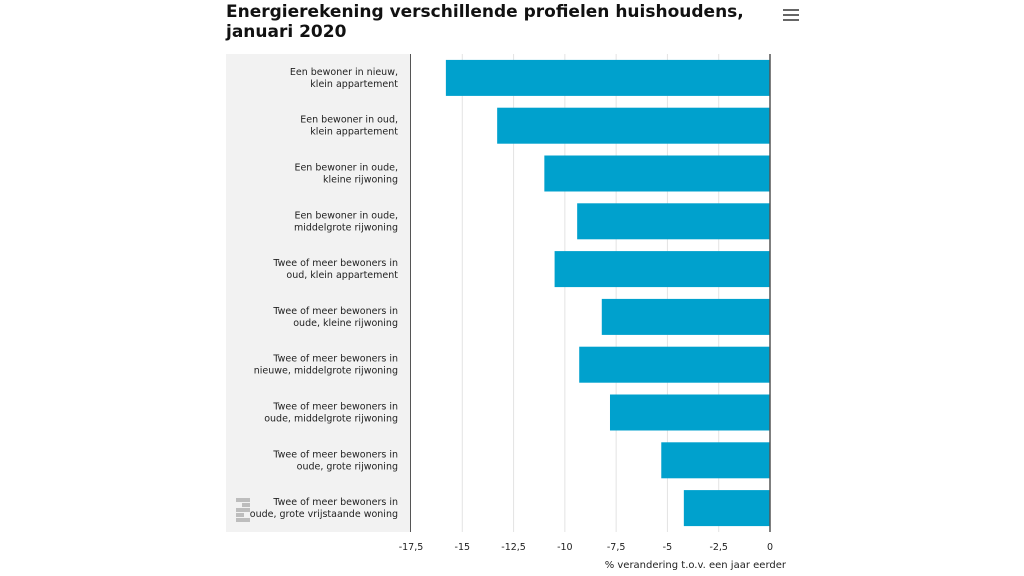  I want to click on x-tick-label: -7,5, so click(616, 547).